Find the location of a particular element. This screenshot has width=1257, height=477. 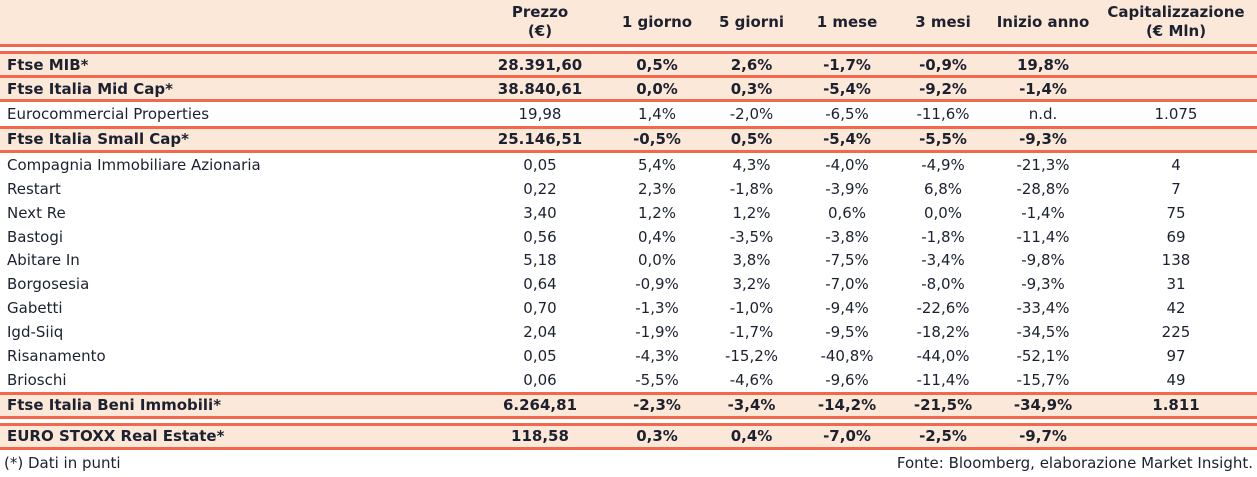

cell-g1: -5,5% is located at coordinates (657, 379).